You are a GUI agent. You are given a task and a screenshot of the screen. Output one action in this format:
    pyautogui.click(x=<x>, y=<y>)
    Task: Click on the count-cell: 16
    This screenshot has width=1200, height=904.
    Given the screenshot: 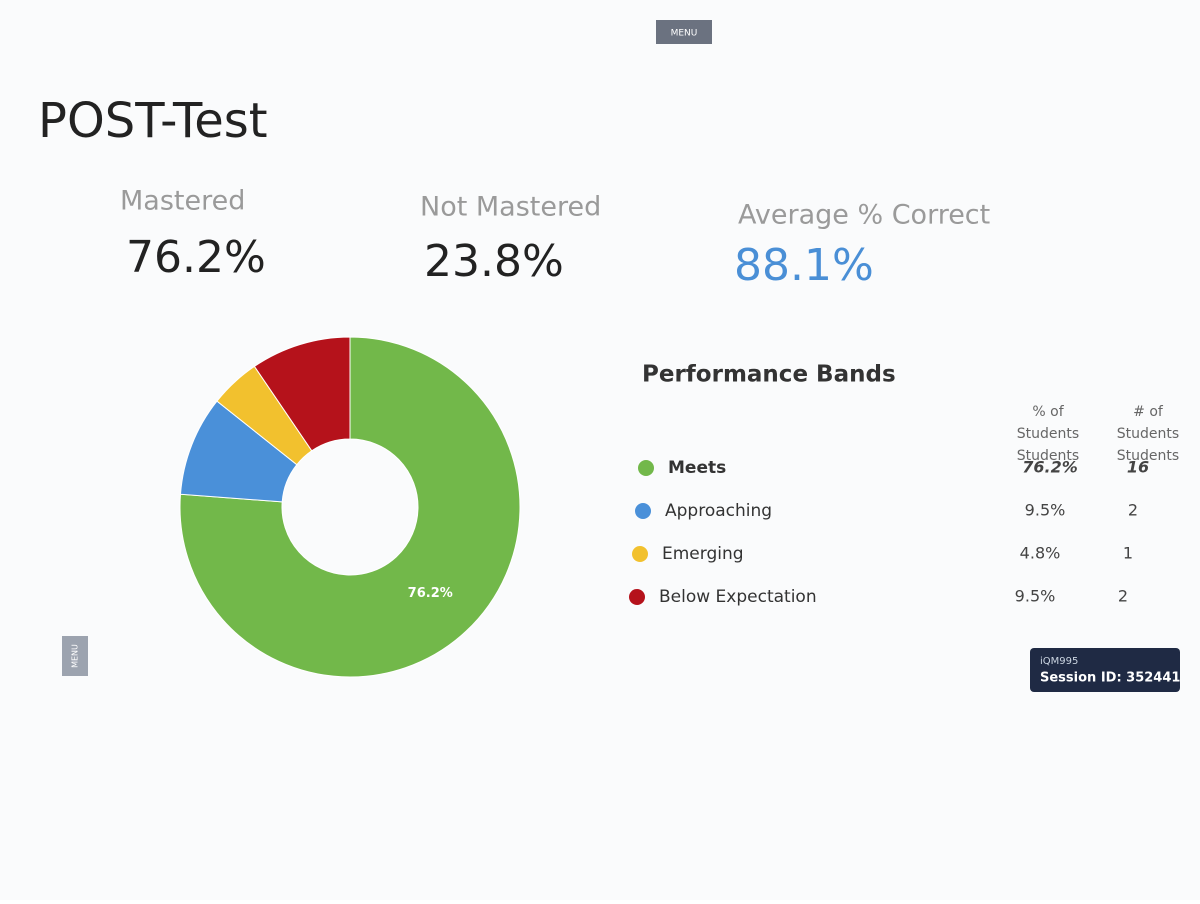 What is the action you would take?
    pyautogui.click(x=1138, y=467)
    